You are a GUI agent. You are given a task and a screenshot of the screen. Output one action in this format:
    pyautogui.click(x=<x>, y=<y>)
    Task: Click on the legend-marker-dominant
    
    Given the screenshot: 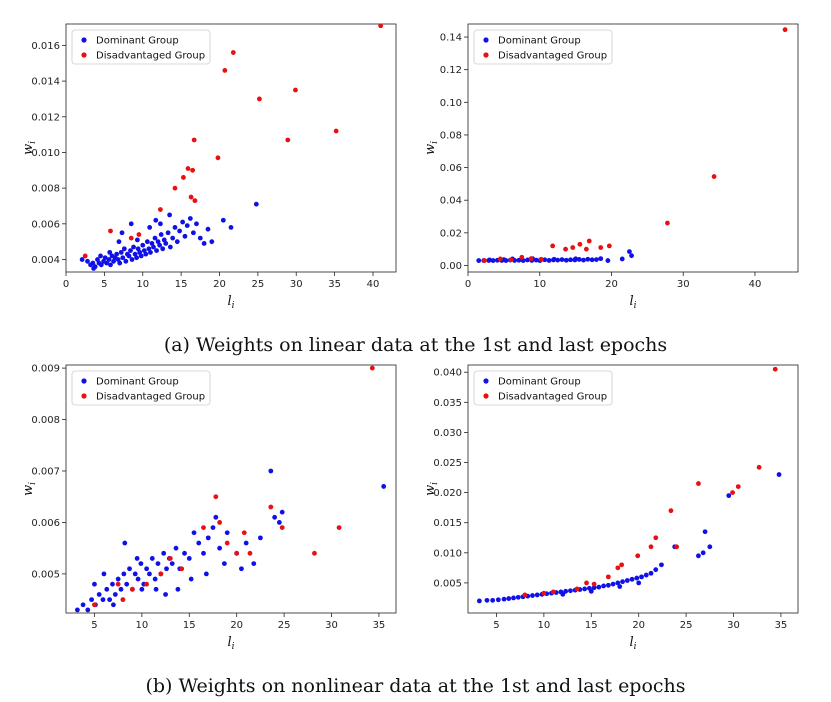 What is the action you would take?
    pyautogui.click(x=486, y=381)
    